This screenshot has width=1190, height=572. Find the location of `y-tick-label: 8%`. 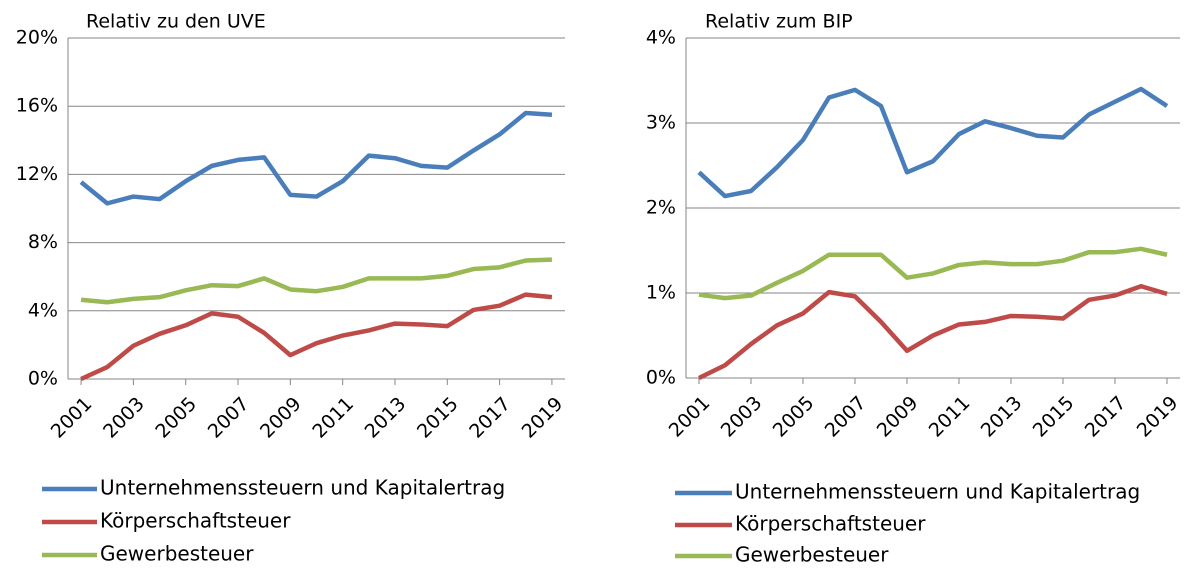

y-tick-label: 8% is located at coordinates (43, 242).